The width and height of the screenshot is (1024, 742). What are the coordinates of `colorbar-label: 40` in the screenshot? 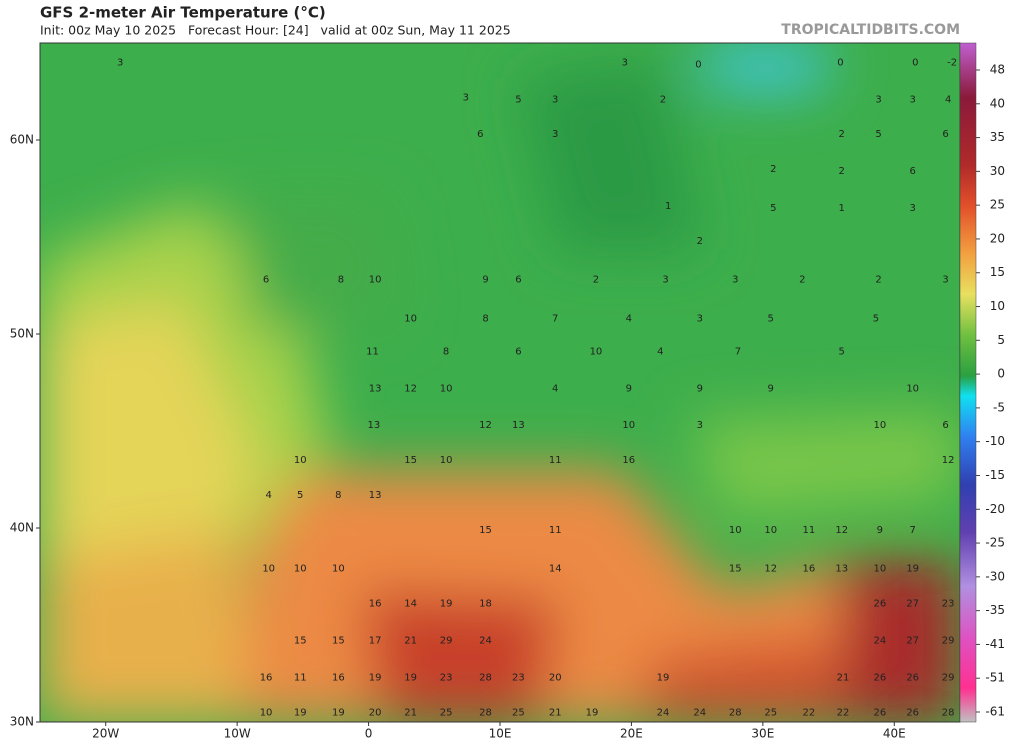 It's located at (997, 103).